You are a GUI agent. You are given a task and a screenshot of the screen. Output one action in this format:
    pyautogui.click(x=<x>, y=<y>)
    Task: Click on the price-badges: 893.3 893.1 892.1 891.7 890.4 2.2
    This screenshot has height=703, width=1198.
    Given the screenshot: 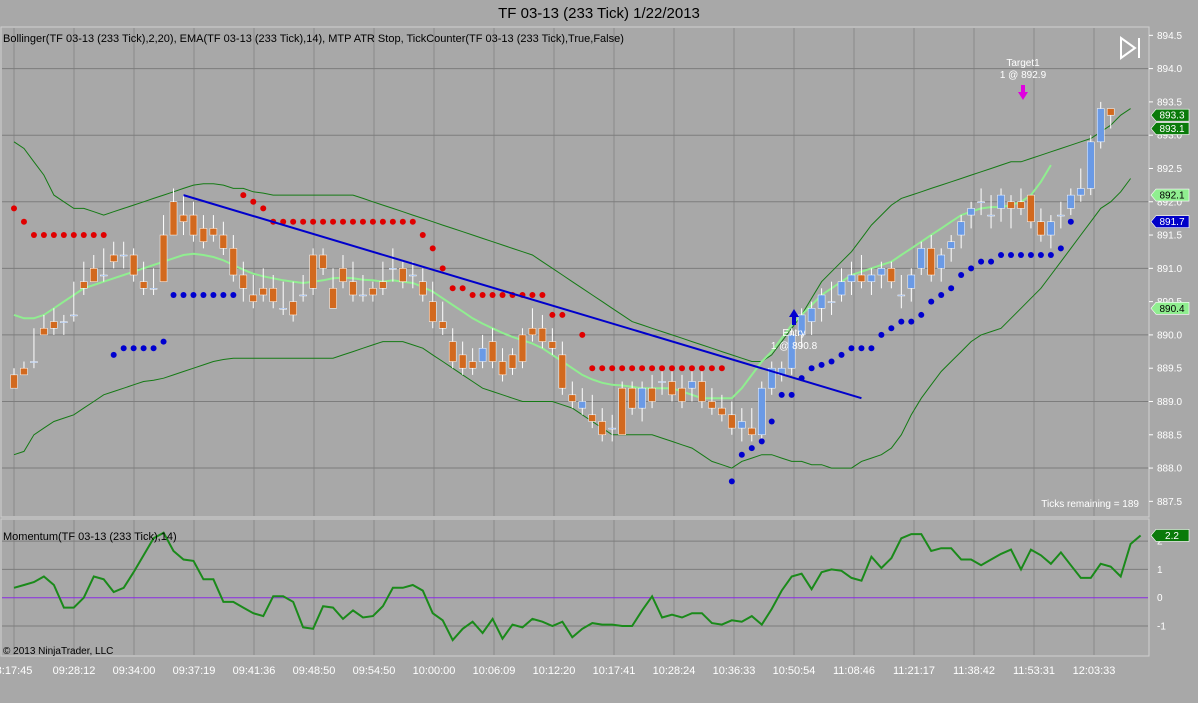 What is the action you would take?
    pyautogui.click(x=1170, y=325)
    